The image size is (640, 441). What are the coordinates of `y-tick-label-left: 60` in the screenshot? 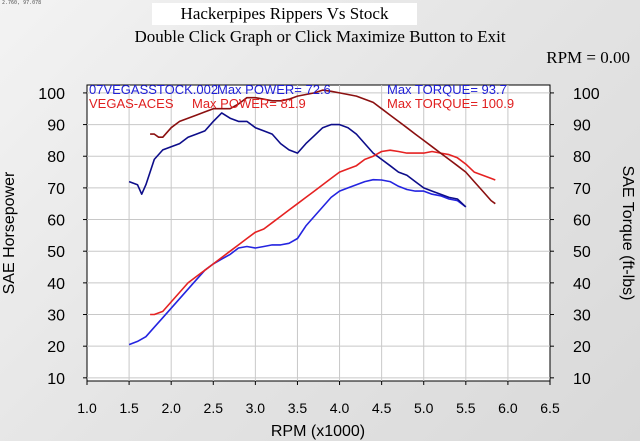 It's located at (56, 221).